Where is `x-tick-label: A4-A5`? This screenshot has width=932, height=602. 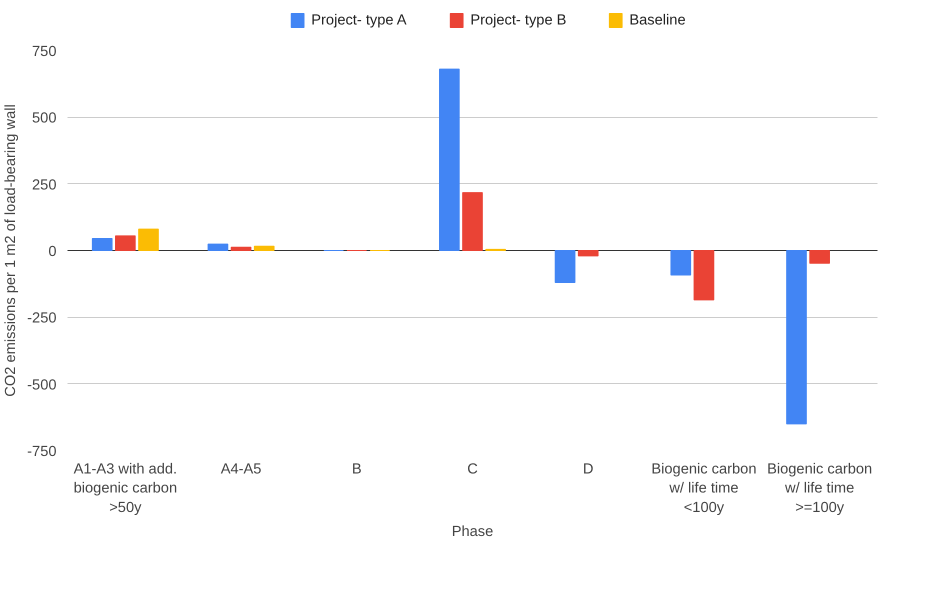
x-tick-label: A4-A5 is located at coordinates (241, 470).